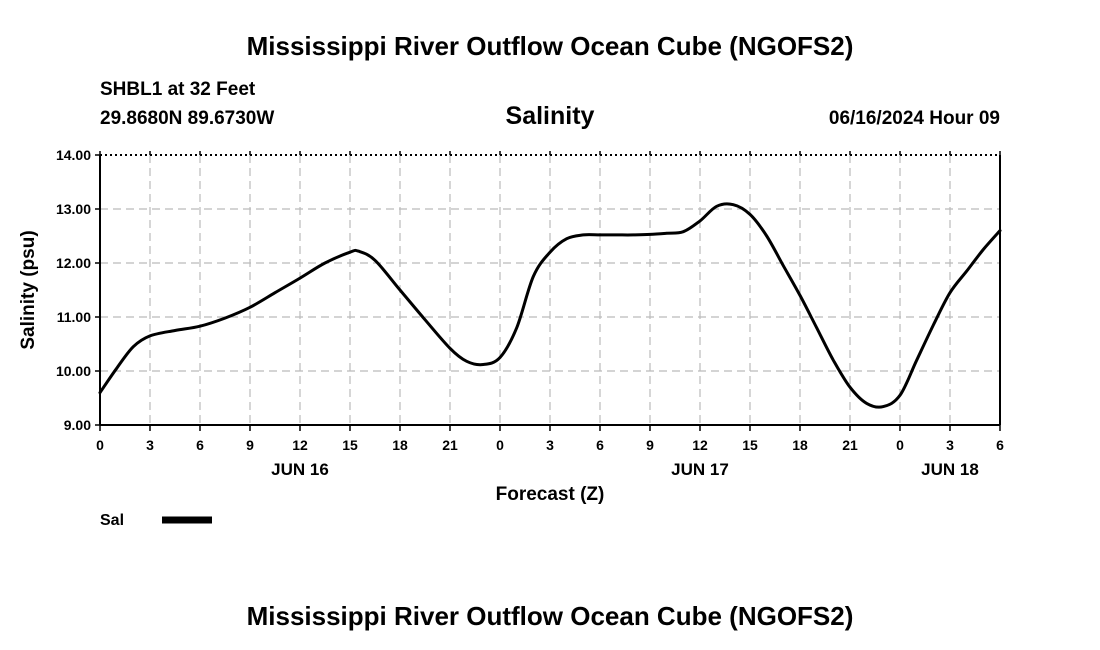 The width and height of the screenshot is (1100, 650). I want to click on y-tick-label: 9.00, so click(77, 425).